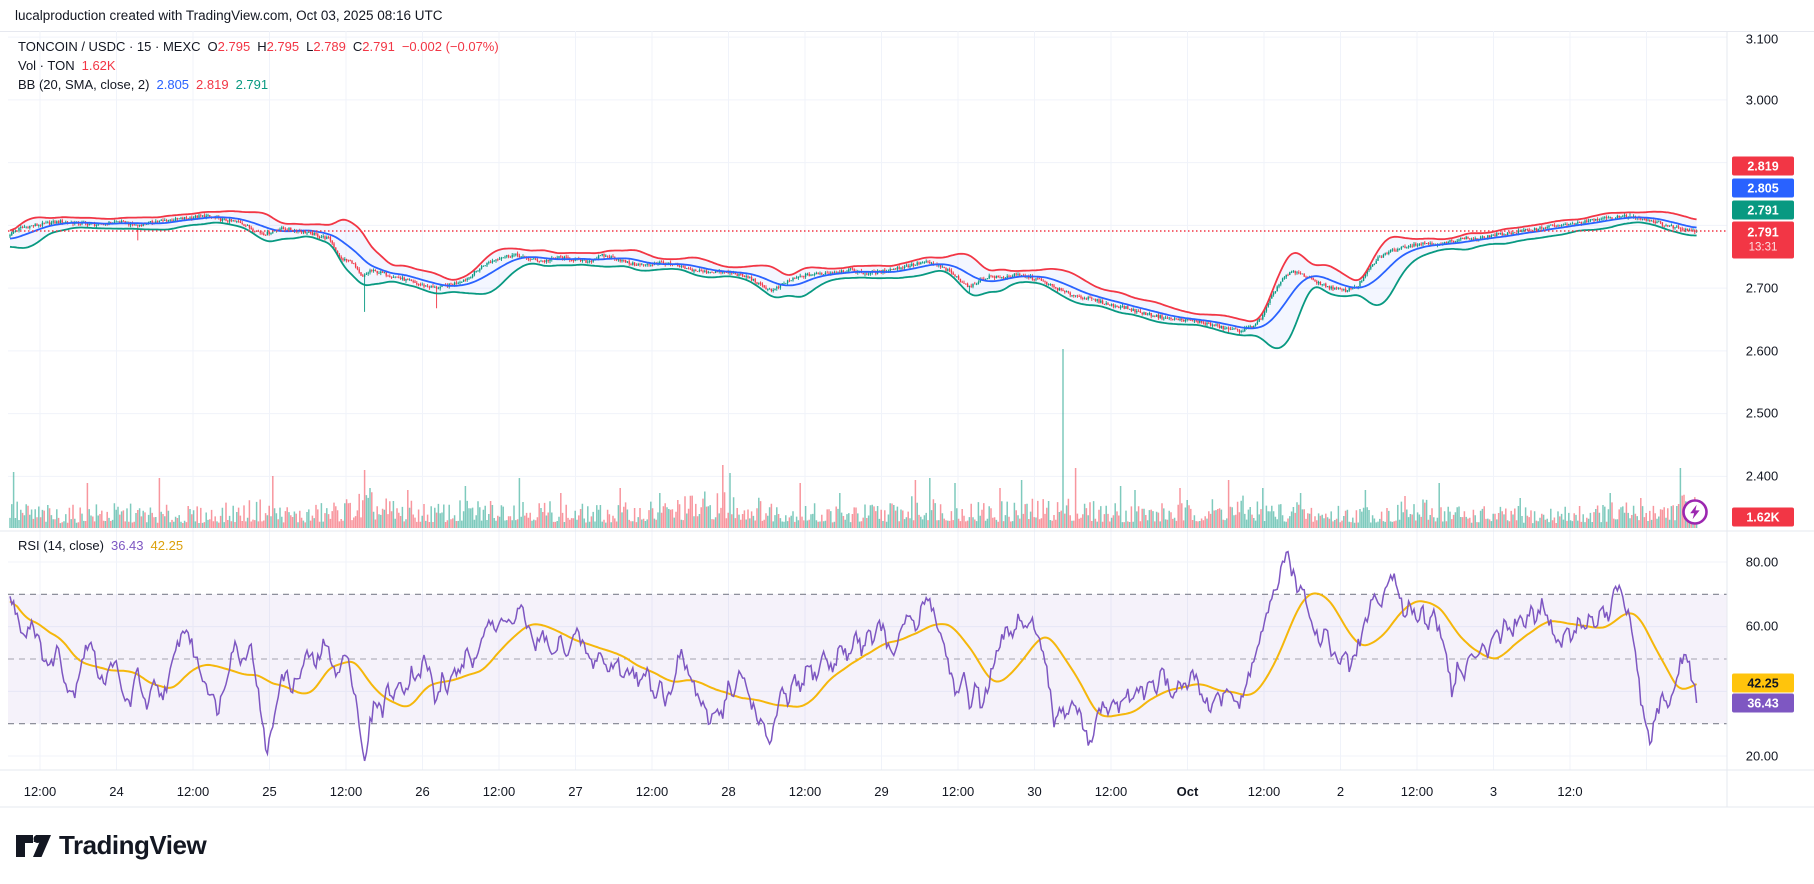 The width and height of the screenshot is (1814, 884). I want to click on rsi-axis-label: 60.00, so click(1762, 626).